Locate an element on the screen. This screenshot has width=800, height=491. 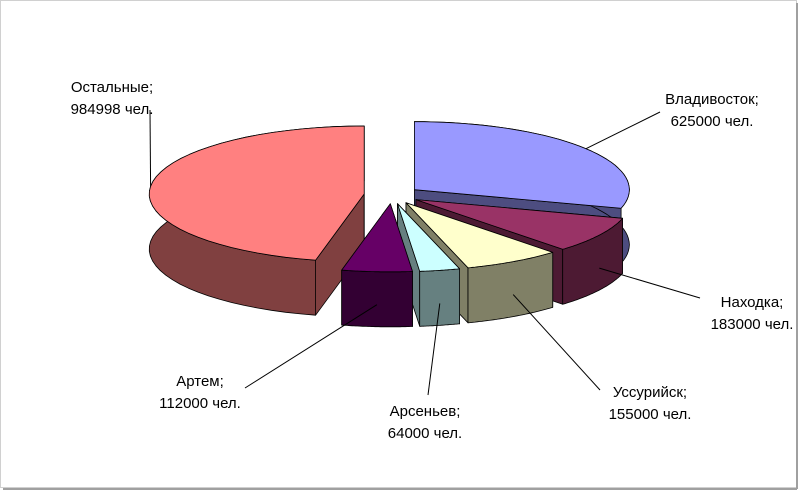
data-label-name: Остальные; is located at coordinates (112, 87).